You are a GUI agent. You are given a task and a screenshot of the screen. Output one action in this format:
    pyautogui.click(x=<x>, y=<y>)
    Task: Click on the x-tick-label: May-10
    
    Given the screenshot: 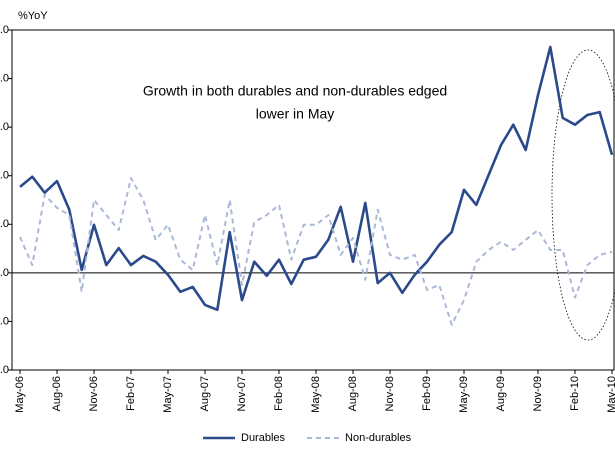 What is the action you would take?
    pyautogui.click(x=610, y=394)
    